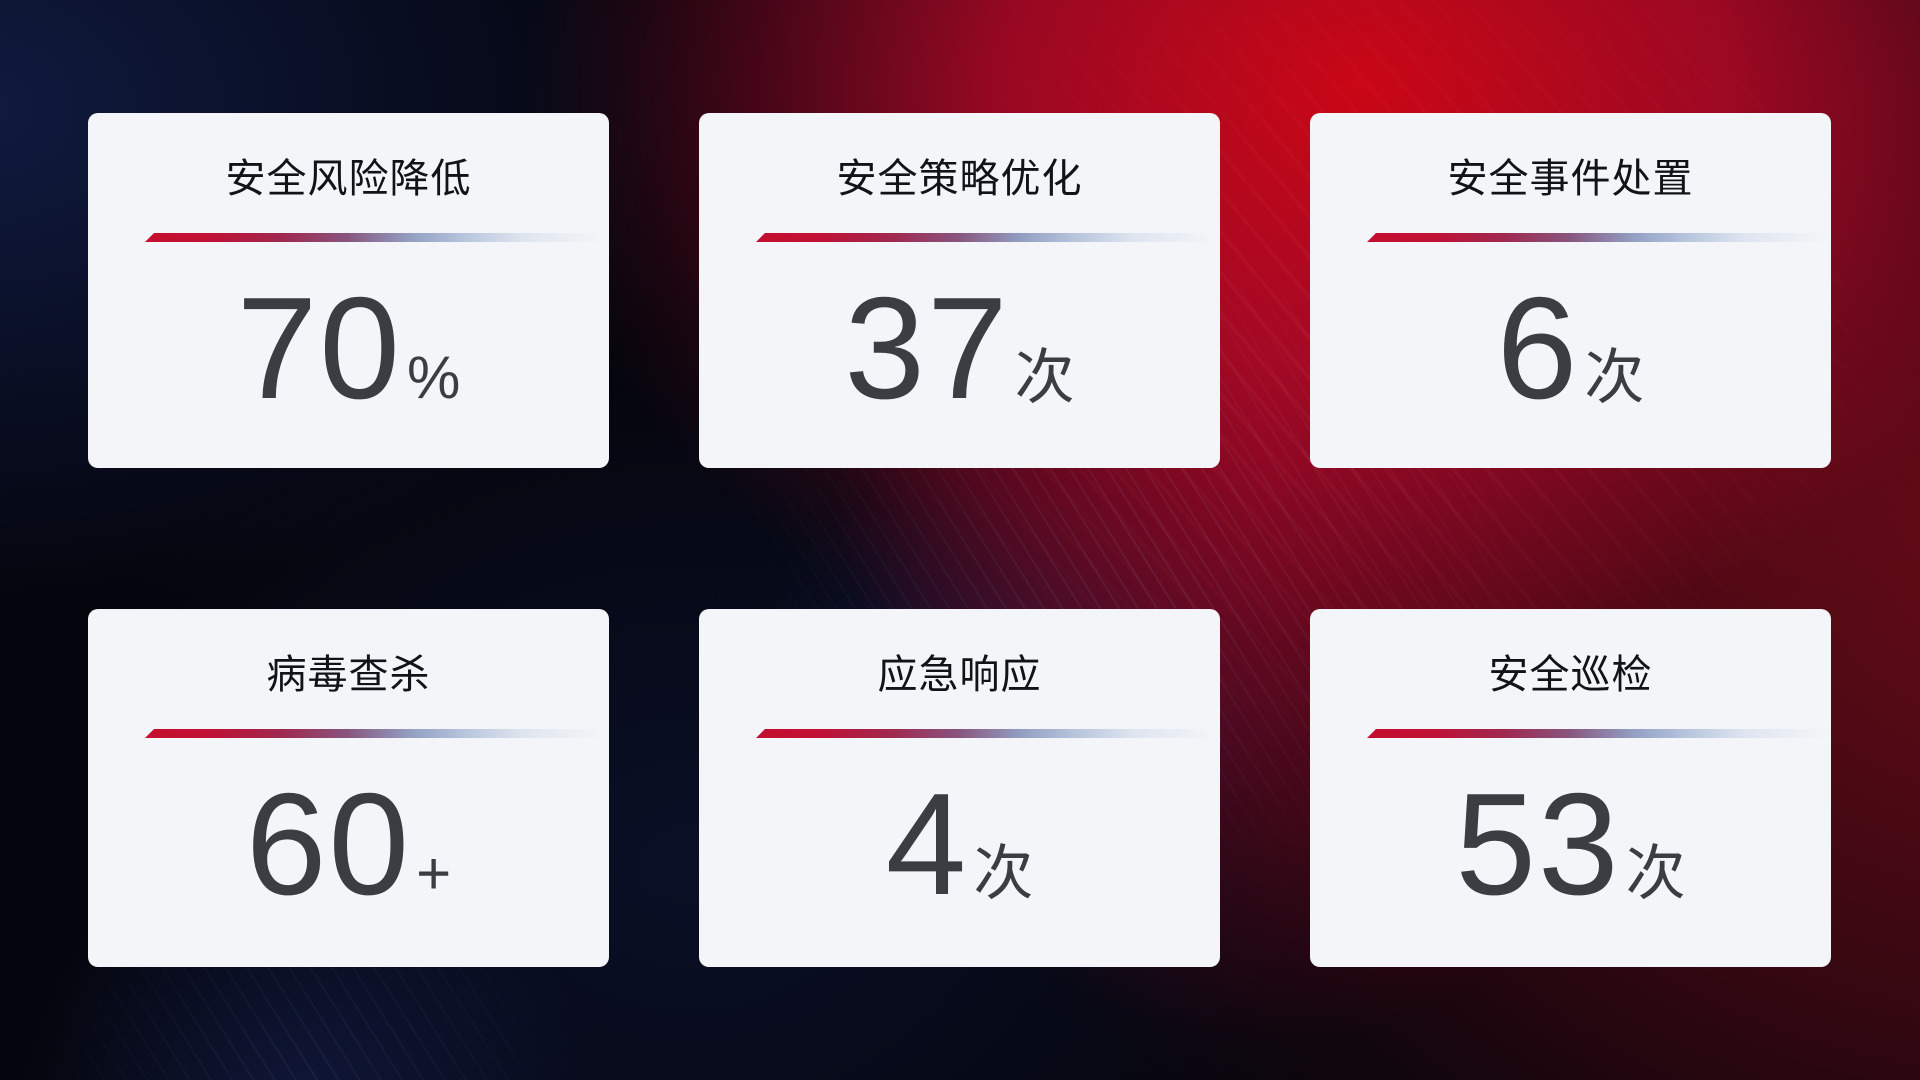 The height and width of the screenshot is (1080, 1920). I want to click on card-title: 安全巡检, so click(1570, 675).